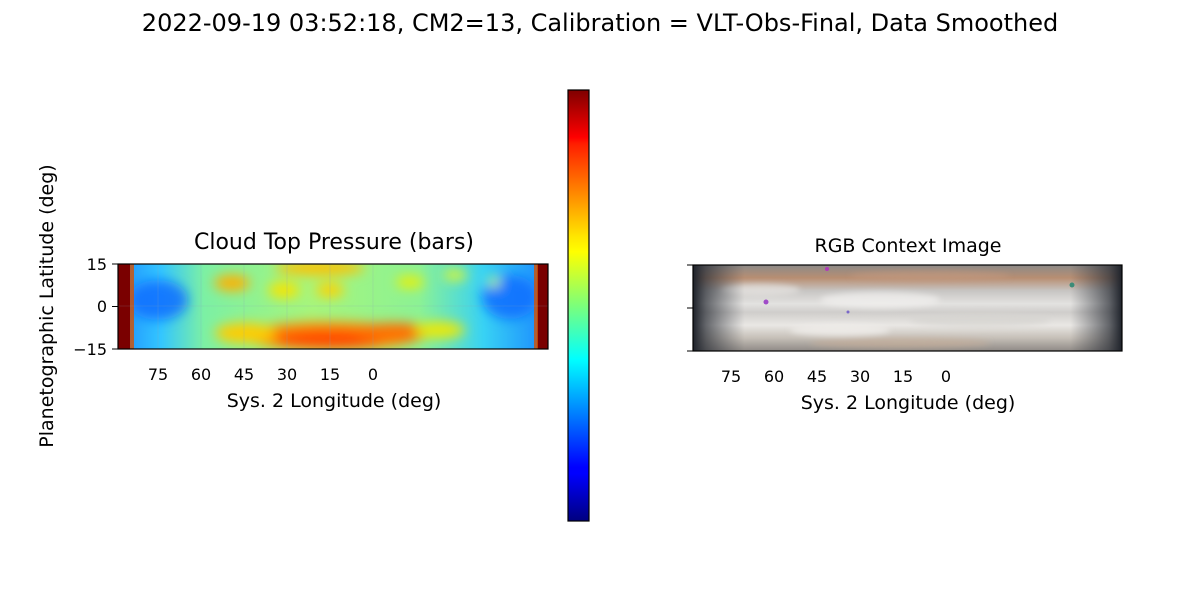 The width and height of the screenshot is (1200, 600). Describe the element at coordinates (97, 264) in the screenshot. I see `ctp-ytick-15: 15` at that location.